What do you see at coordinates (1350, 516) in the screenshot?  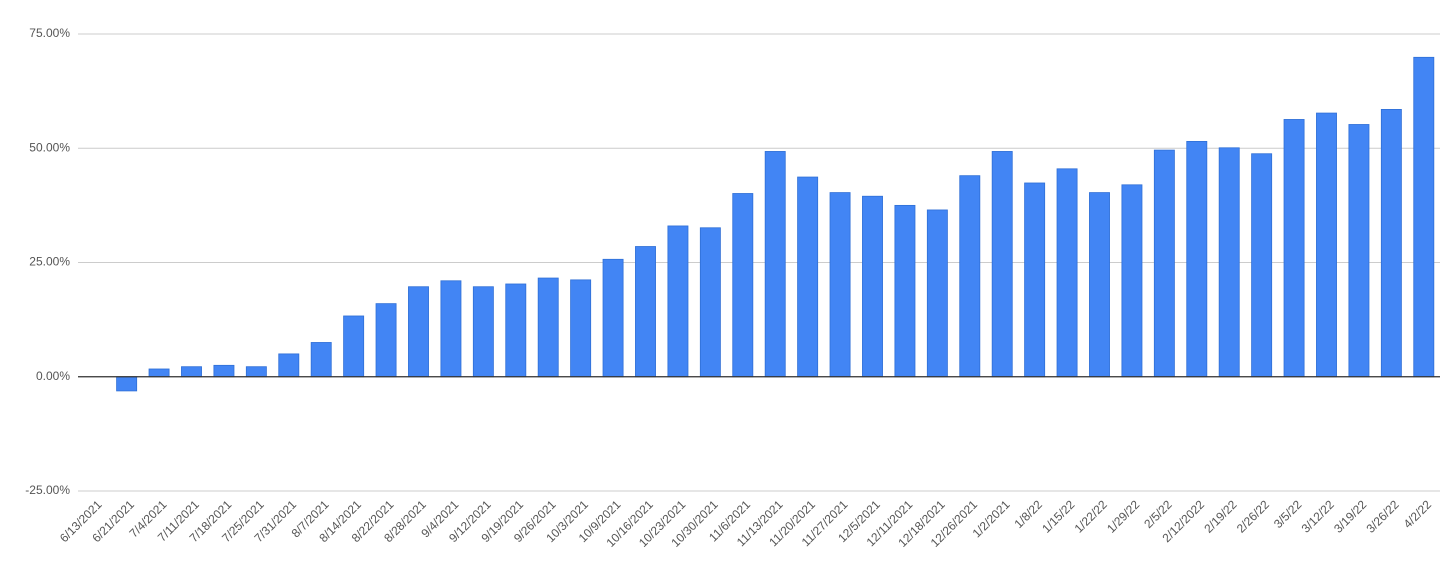 I see `x-tick-label: 3/19/22` at bounding box center [1350, 516].